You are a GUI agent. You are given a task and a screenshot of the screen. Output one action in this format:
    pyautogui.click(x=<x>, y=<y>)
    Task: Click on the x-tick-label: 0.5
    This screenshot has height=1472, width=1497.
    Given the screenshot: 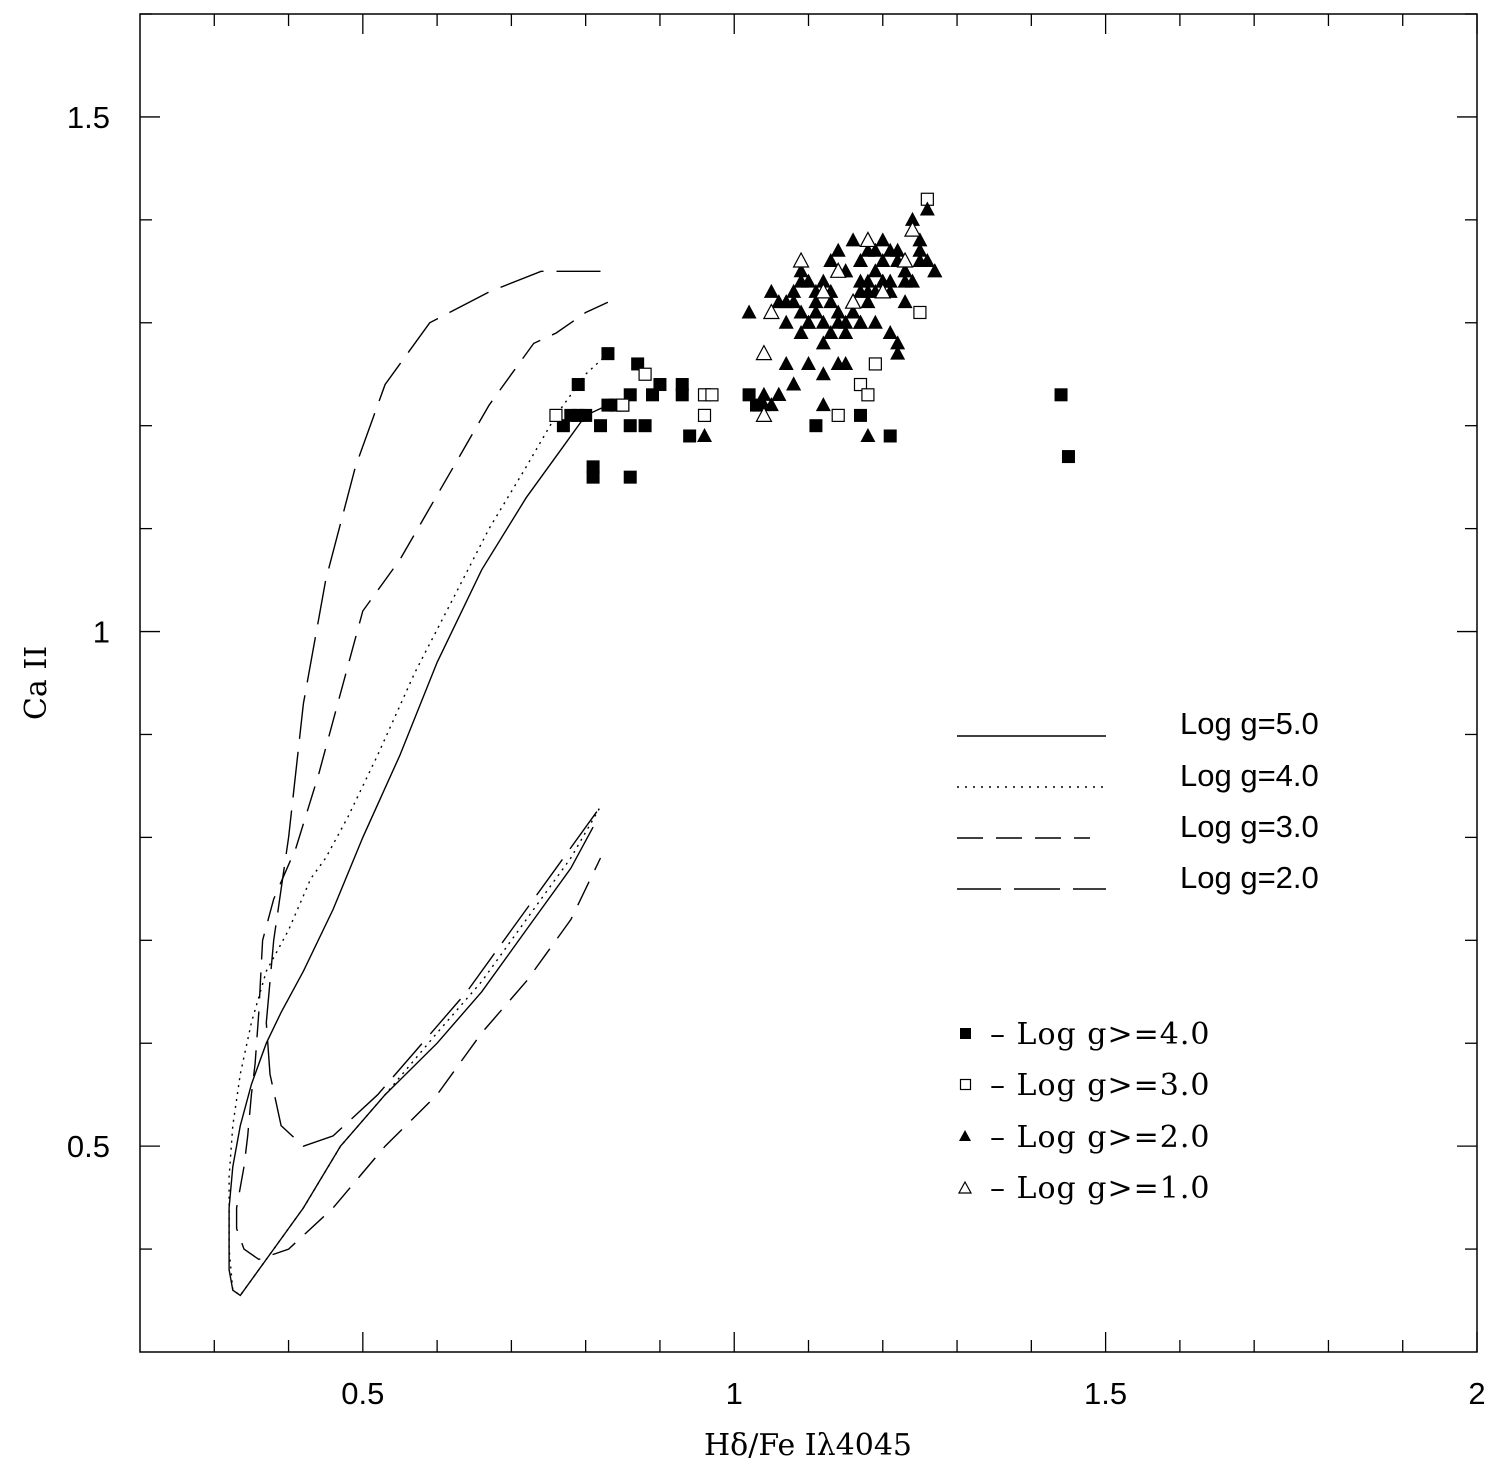 What is the action you would take?
    pyautogui.click(x=362, y=1393)
    